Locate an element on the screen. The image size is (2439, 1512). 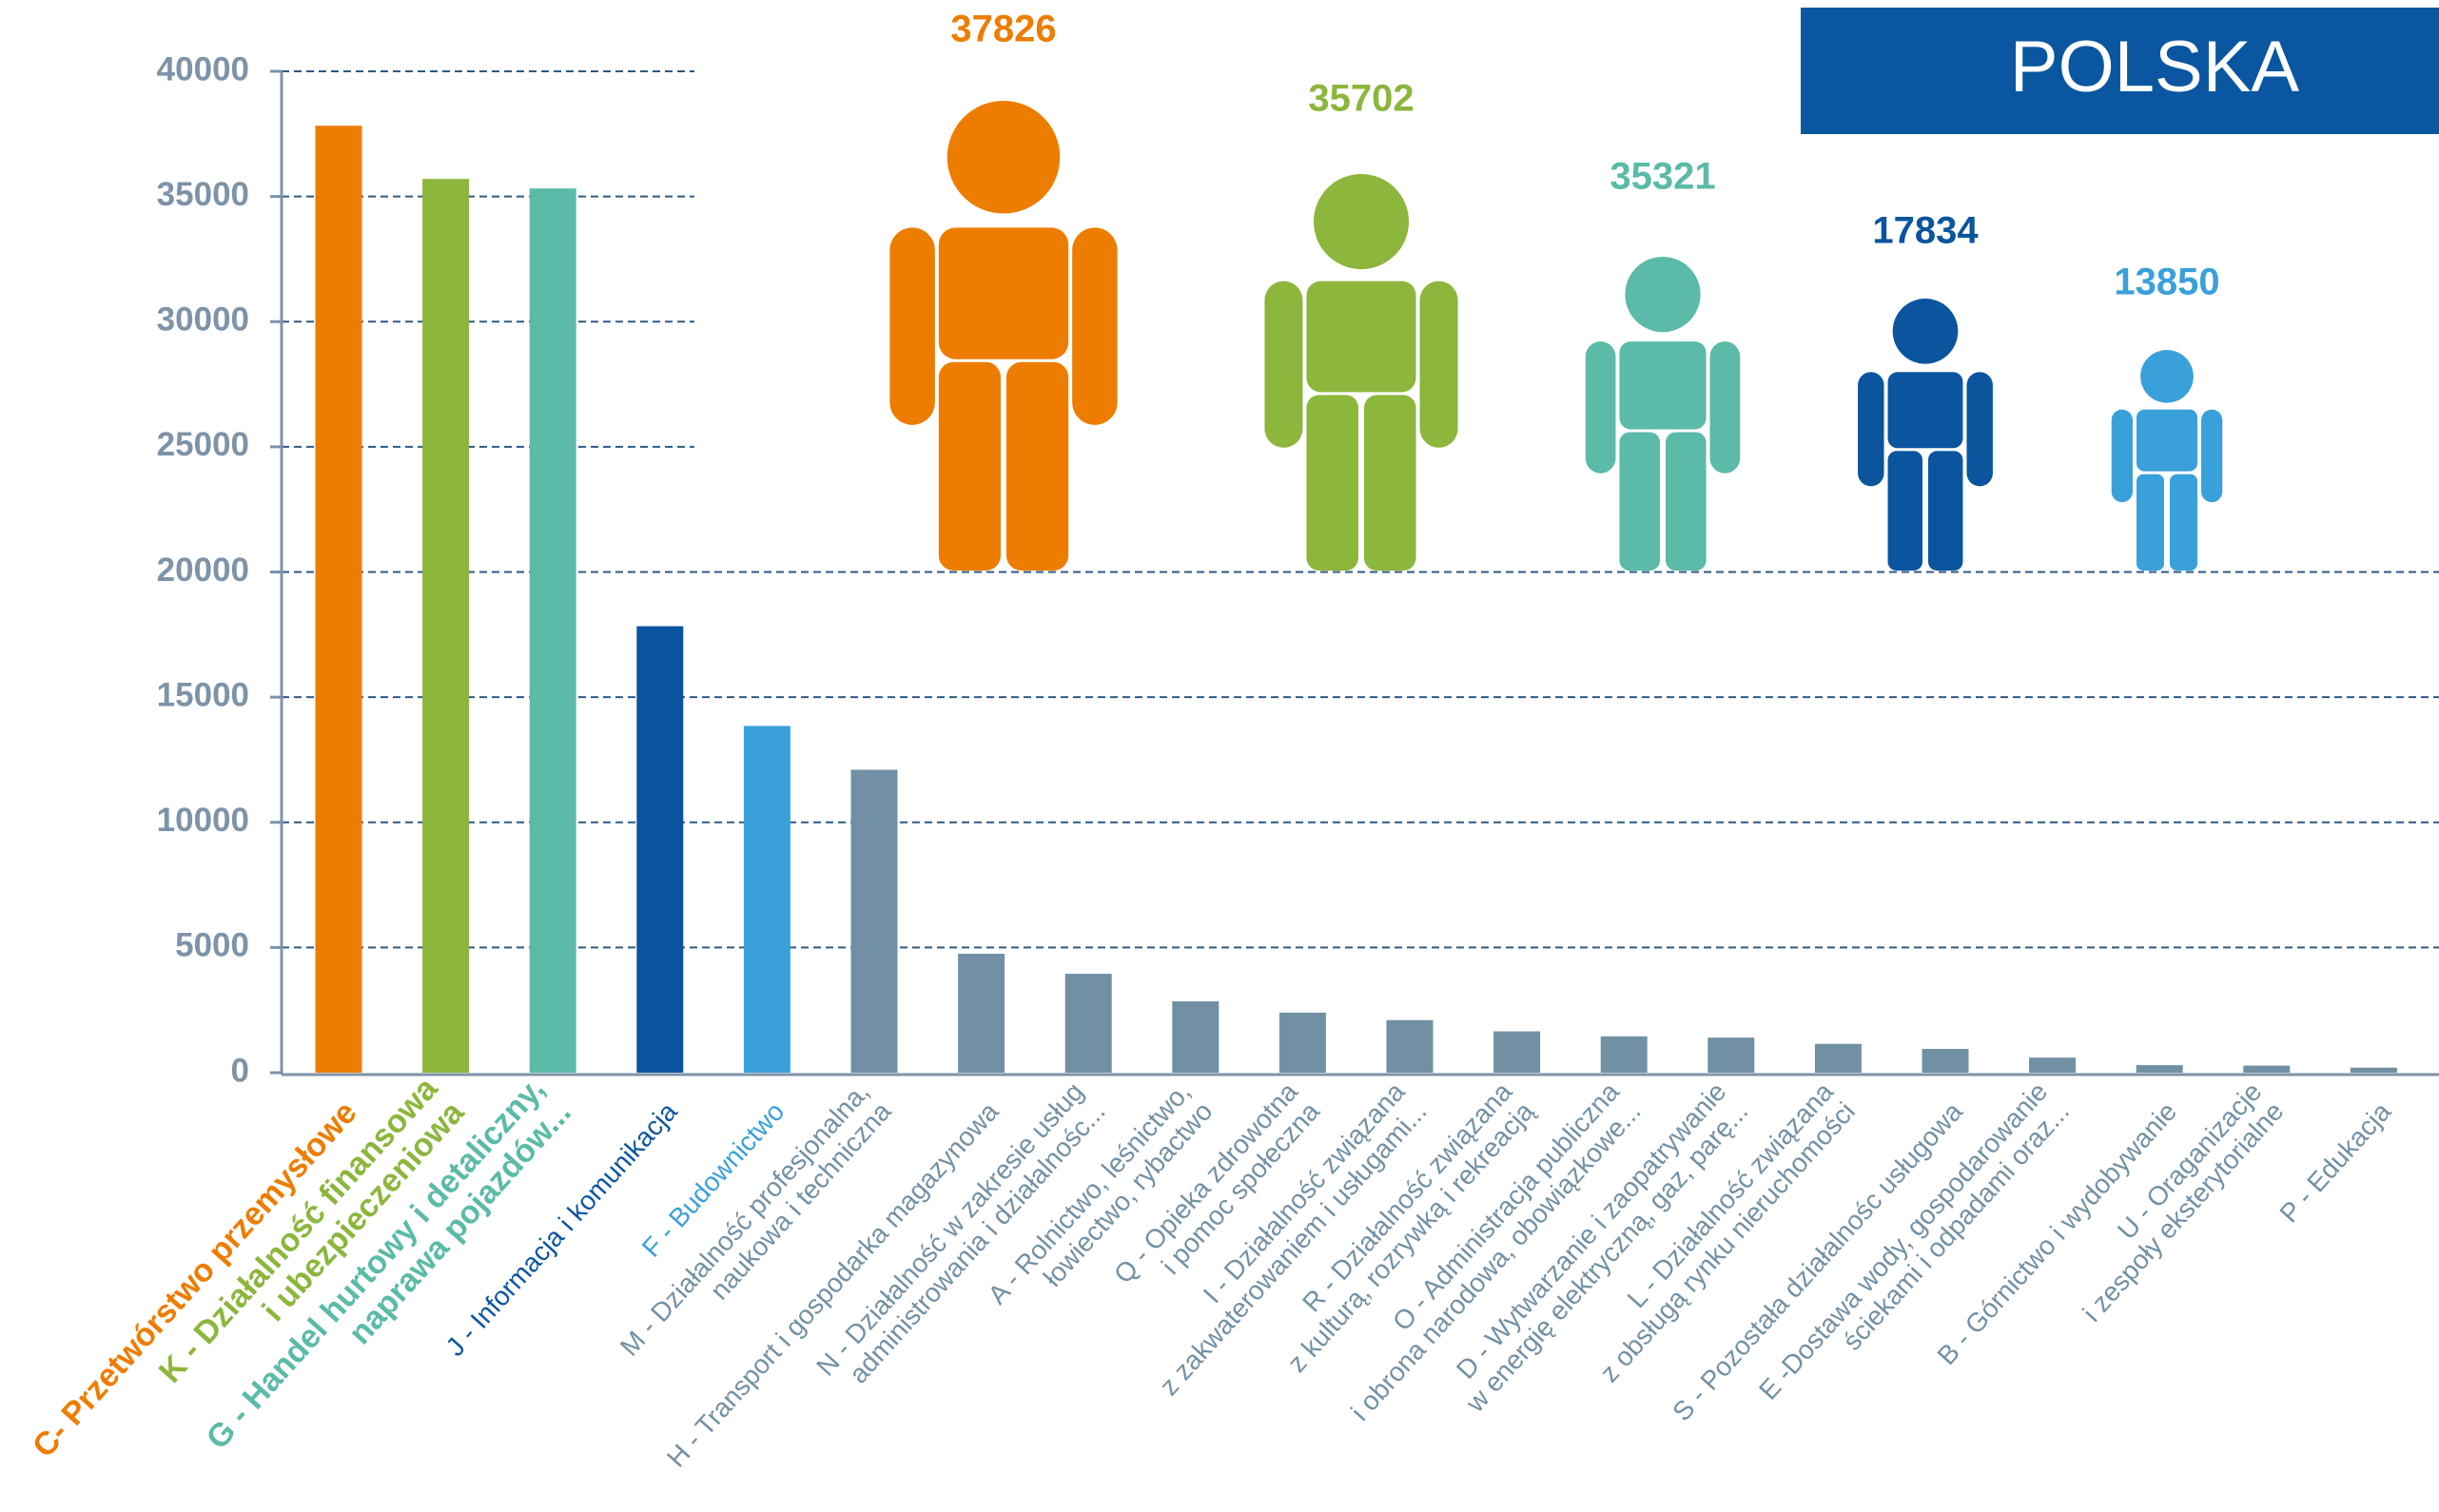
y-tick-label: 40000 is located at coordinates (203, 68).